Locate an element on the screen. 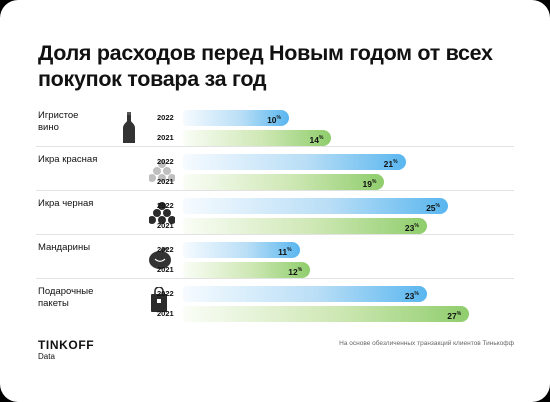  data-label-value: 12 is located at coordinates (293, 272).